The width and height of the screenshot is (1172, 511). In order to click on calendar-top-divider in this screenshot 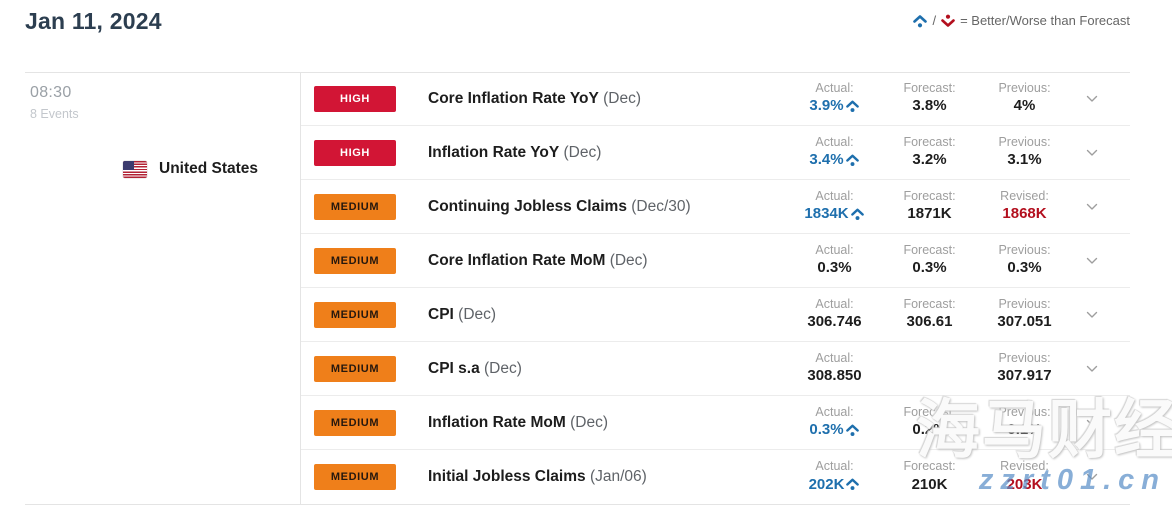, I will do `click(577, 72)`.